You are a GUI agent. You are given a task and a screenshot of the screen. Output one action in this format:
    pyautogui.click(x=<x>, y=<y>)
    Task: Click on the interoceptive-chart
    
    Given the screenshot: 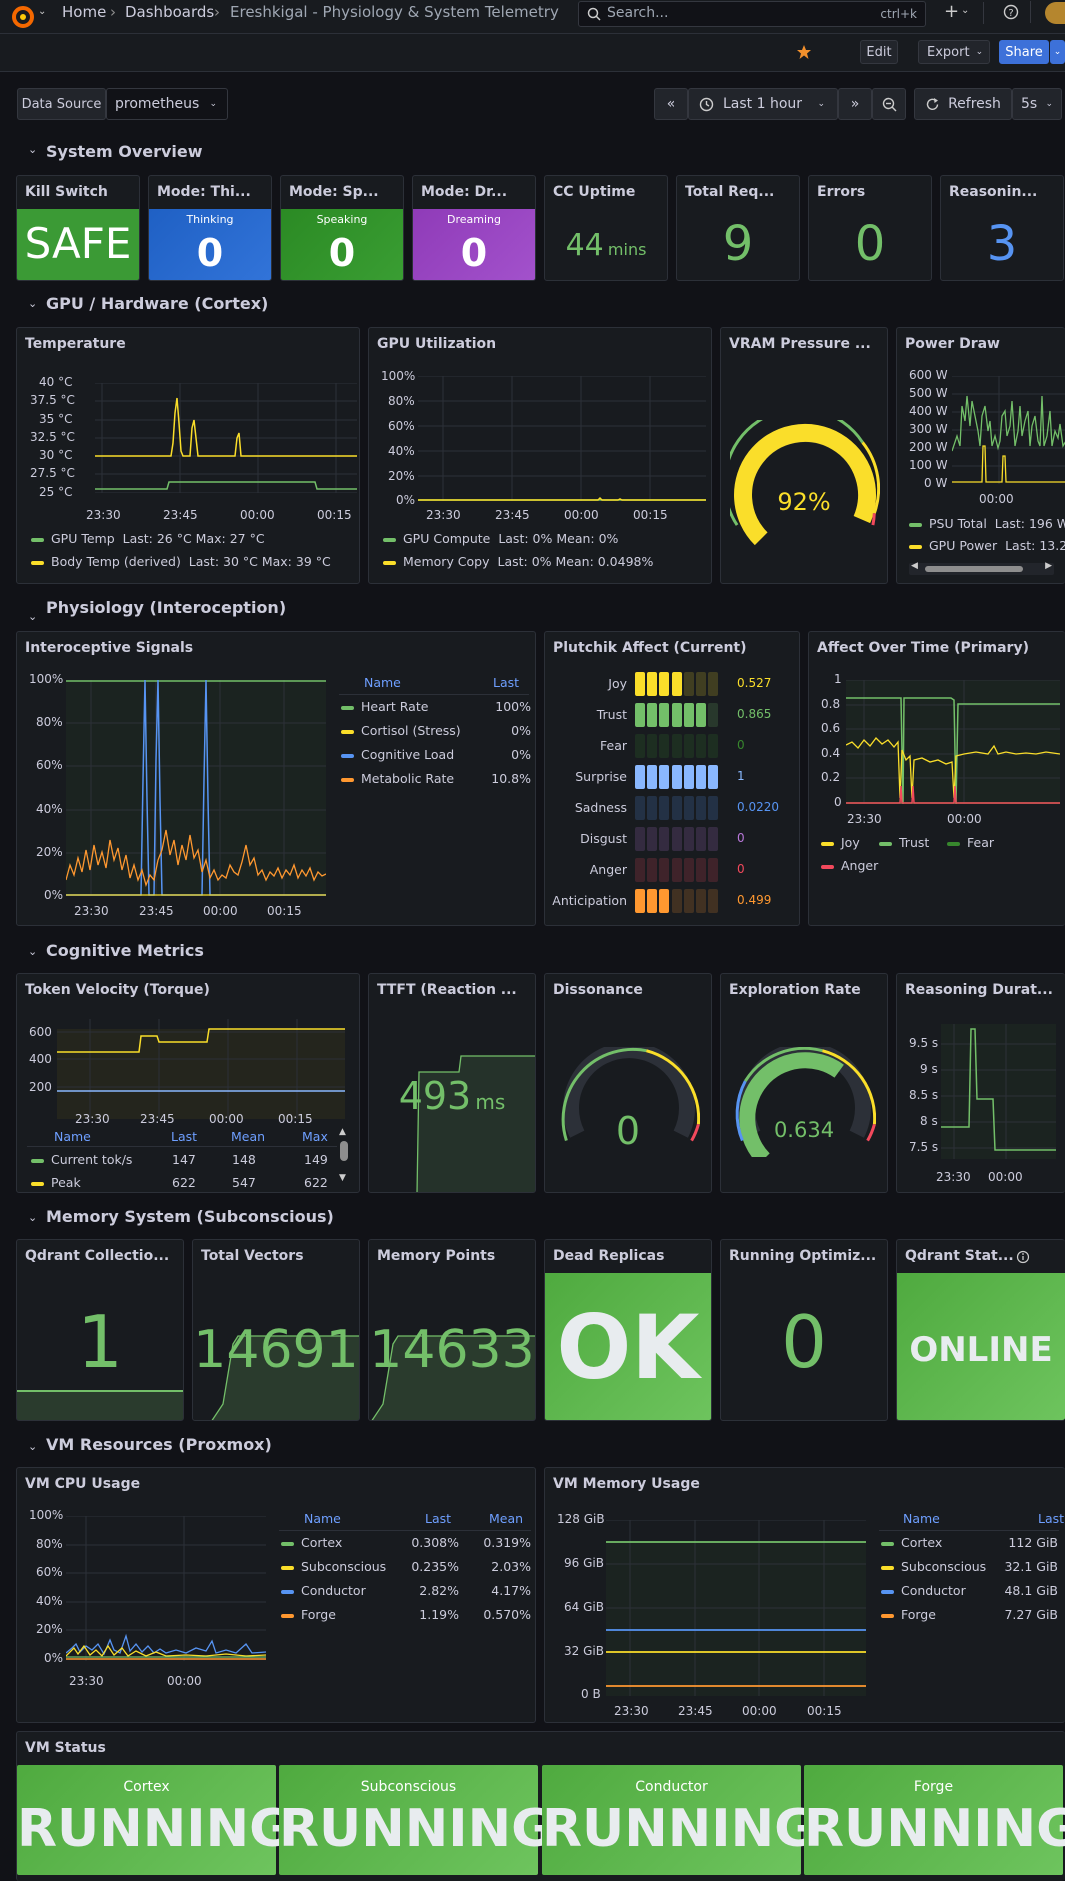 What is the action you would take?
    pyautogui.click(x=196, y=789)
    